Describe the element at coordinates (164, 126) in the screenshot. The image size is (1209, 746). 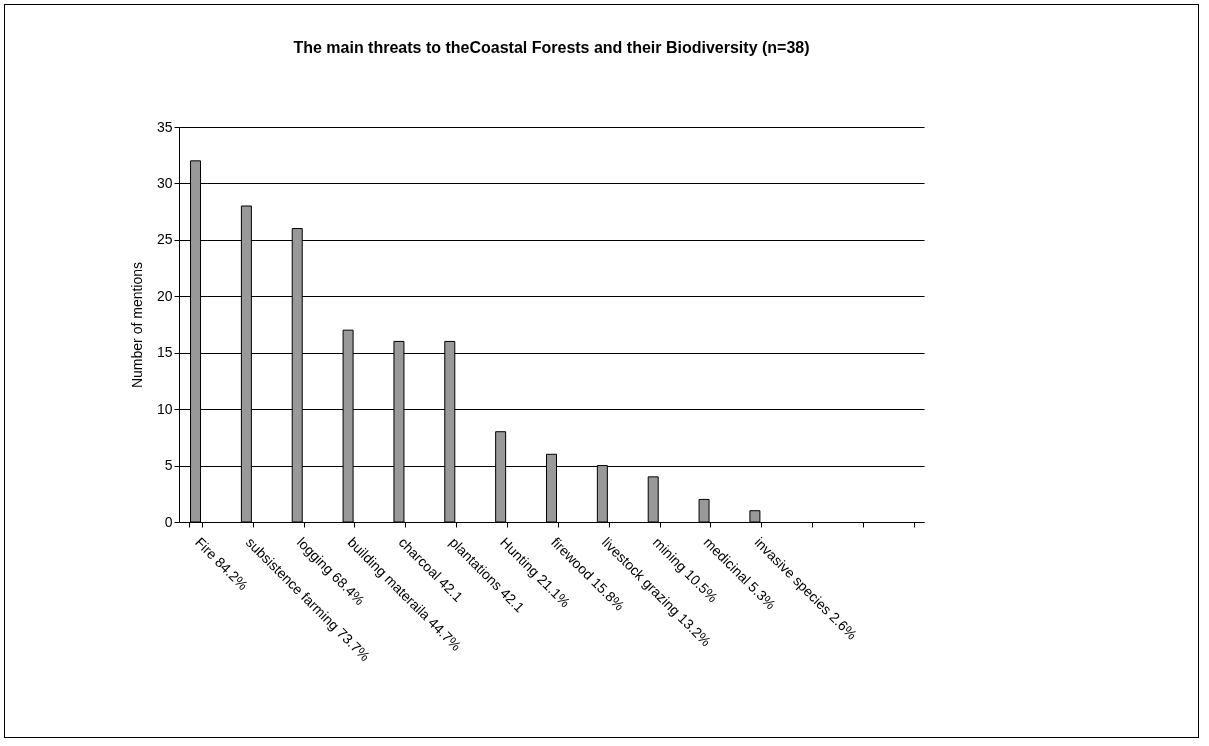
I see `y-tick-label: 35` at that location.